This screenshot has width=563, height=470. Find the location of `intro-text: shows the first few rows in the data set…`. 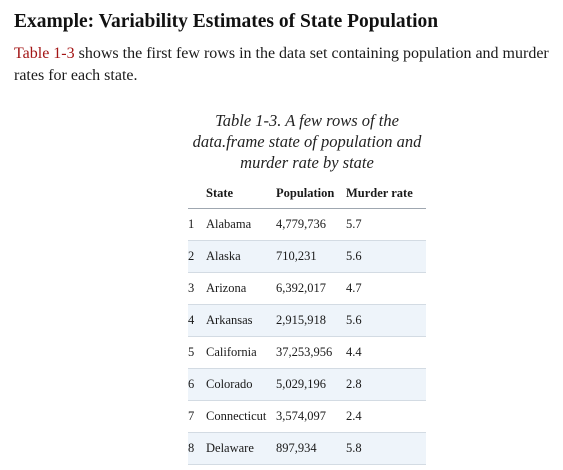

intro-text: shows the first few rows in the data set… is located at coordinates (281, 64).